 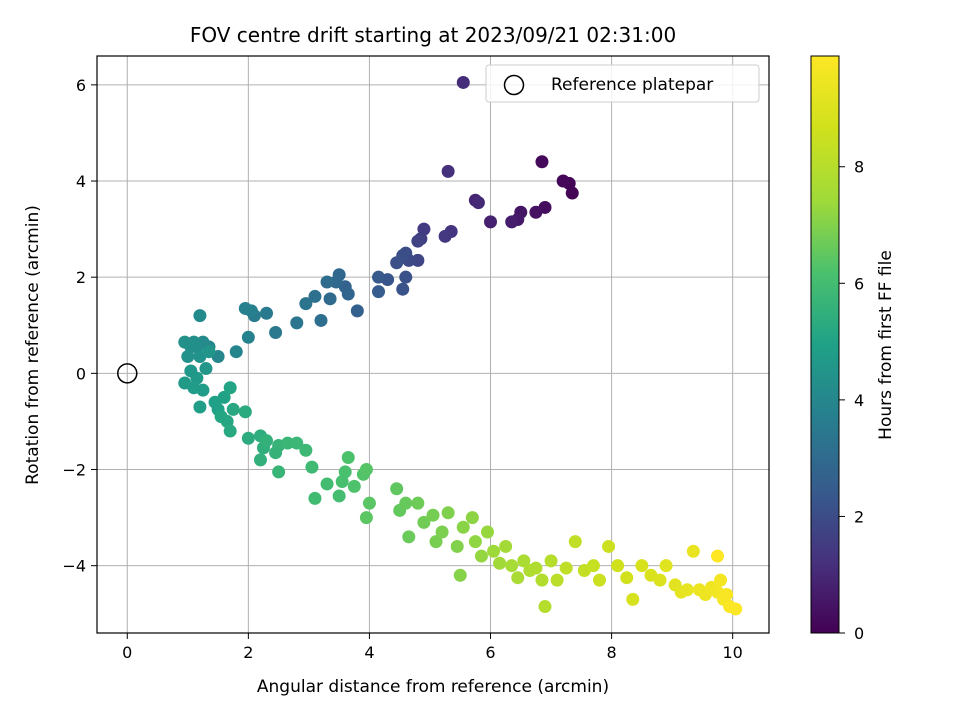 What do you see at coordinates (74, 566) in the screenshot?
I see `y-tick-label: −4` at bounding box center [74, 566].